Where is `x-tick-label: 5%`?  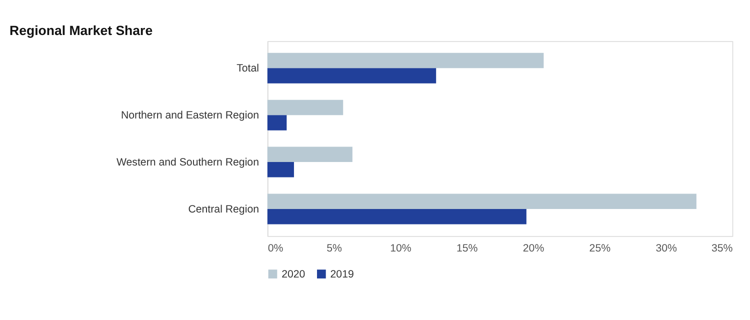 x-tick-label: 5% is located at coordinates (334, 248).